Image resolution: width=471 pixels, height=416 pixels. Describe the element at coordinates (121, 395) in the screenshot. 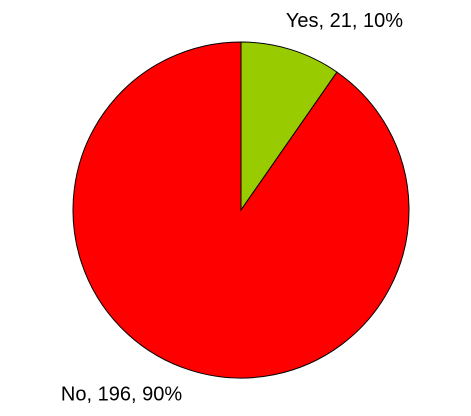

I see `slice-label: No, 196, 90%` at that location.